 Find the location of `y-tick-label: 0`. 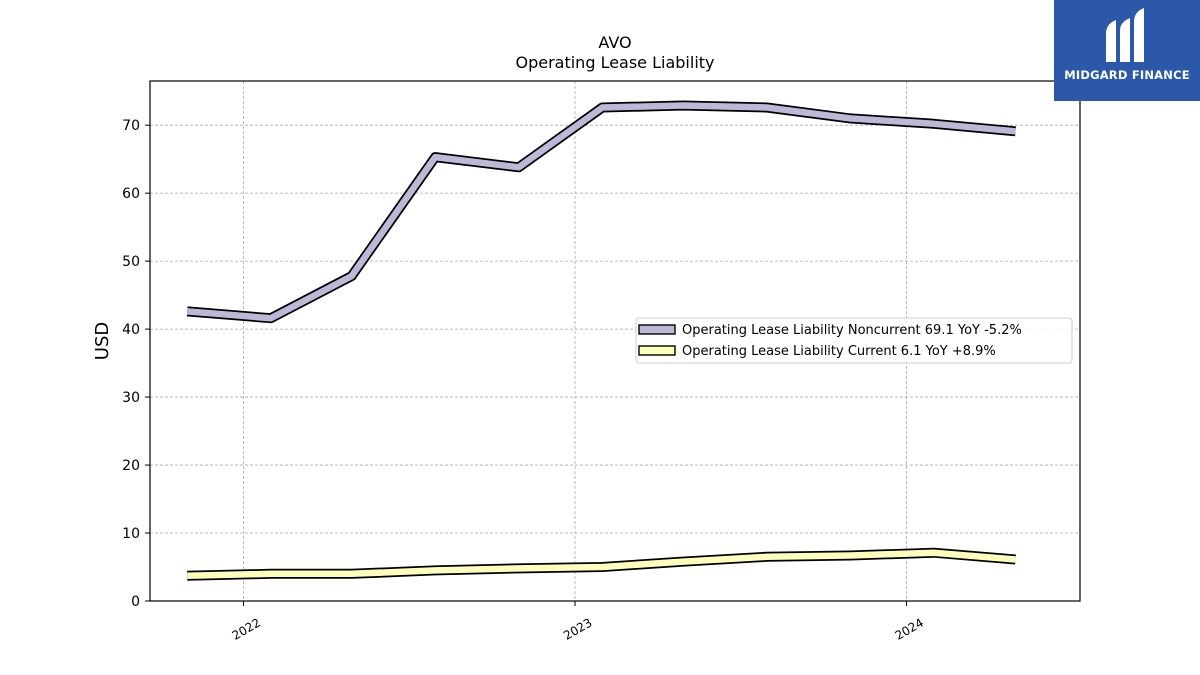

y-tick-label: 0 is located at coordinates (135, 602).